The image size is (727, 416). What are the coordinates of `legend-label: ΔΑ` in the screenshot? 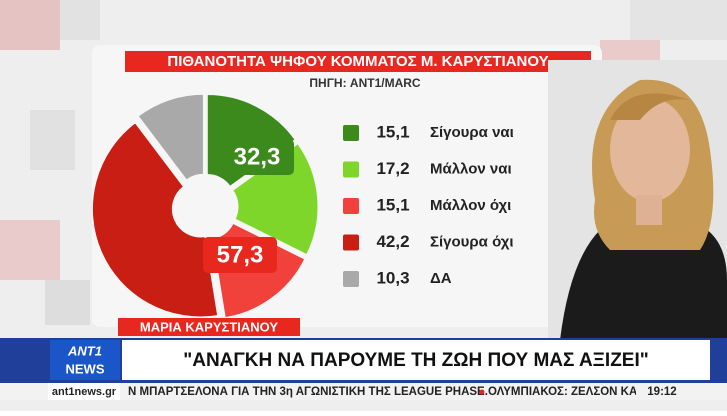 It's located at (441, 278).